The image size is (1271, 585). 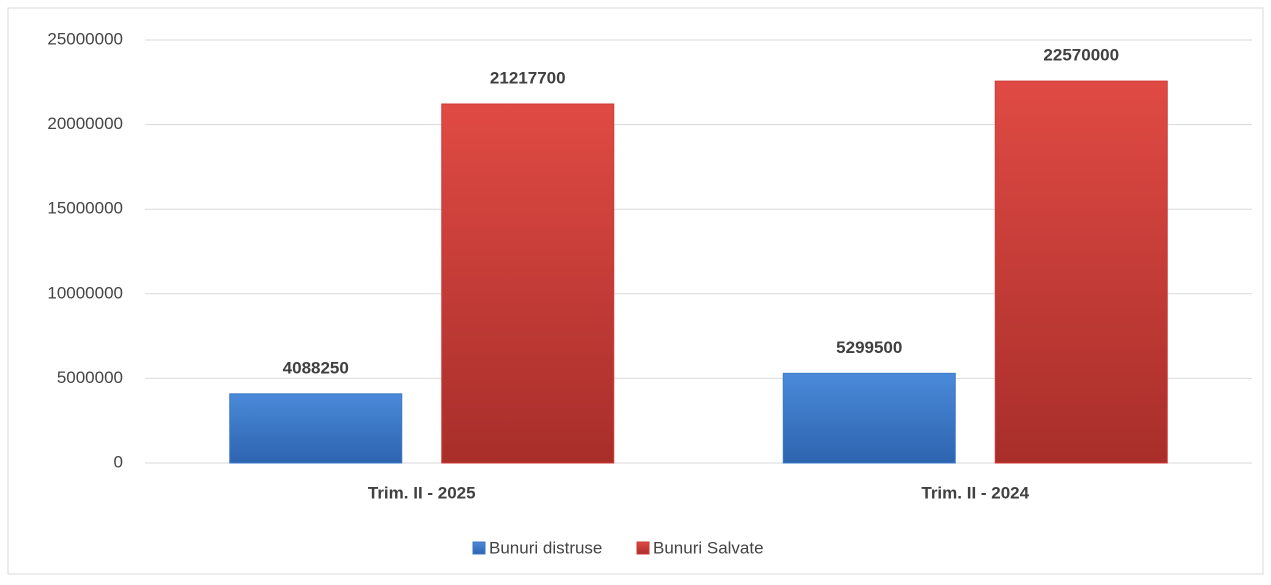 I want to click on y-tick-label: 20000000, so click(x=85, y=123).